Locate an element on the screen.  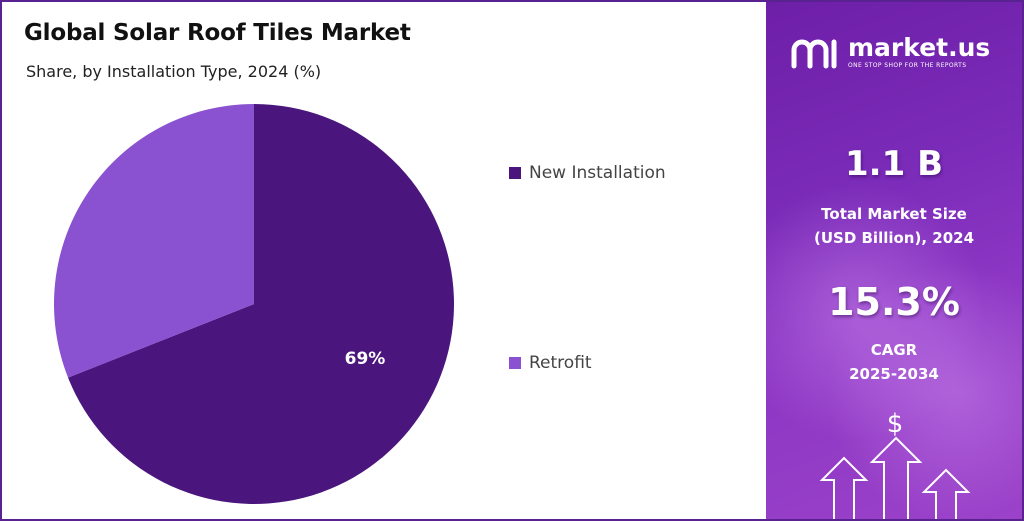
pie-slice-retrofit is located at coordinates (154, 241).